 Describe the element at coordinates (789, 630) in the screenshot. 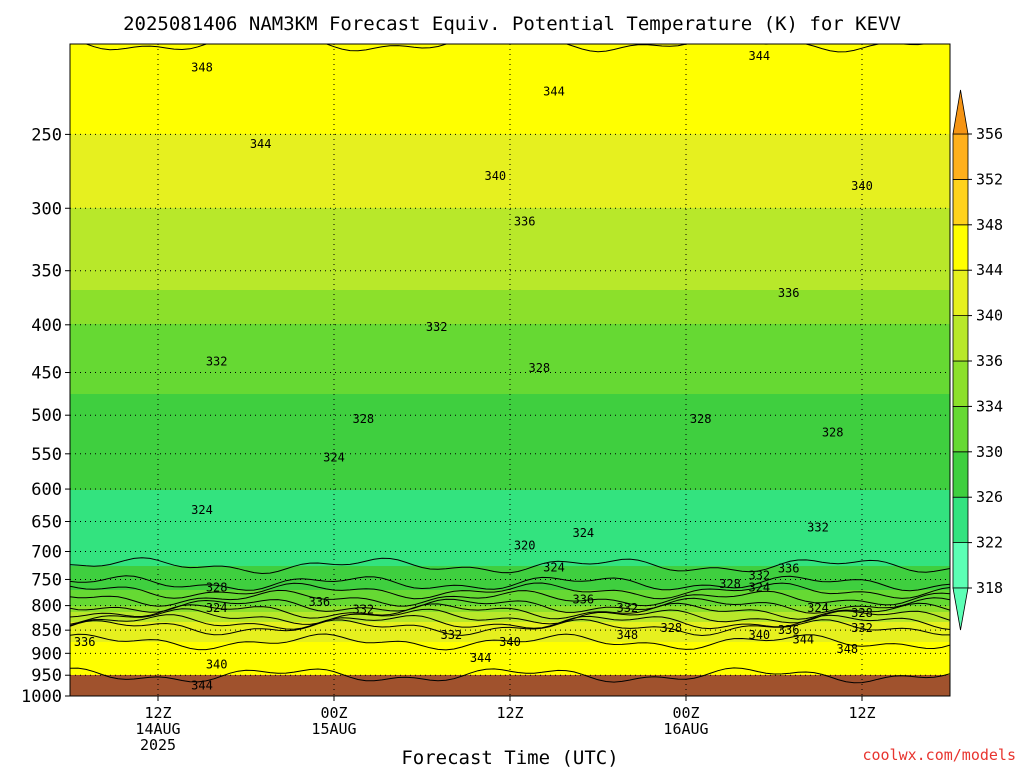

I see `contour-label: 336` at that location.